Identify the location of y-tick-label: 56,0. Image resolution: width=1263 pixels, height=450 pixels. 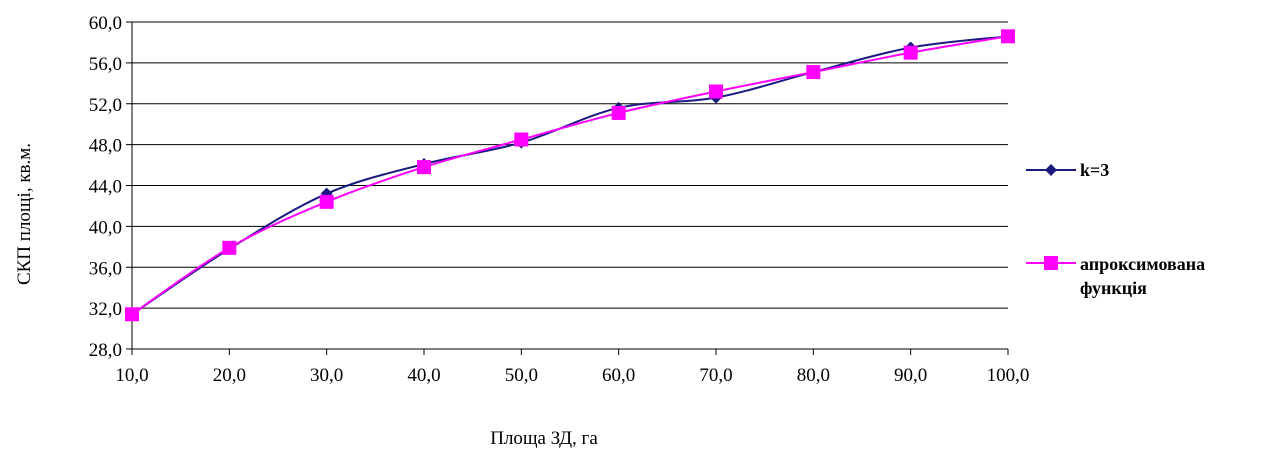
(105, 64).